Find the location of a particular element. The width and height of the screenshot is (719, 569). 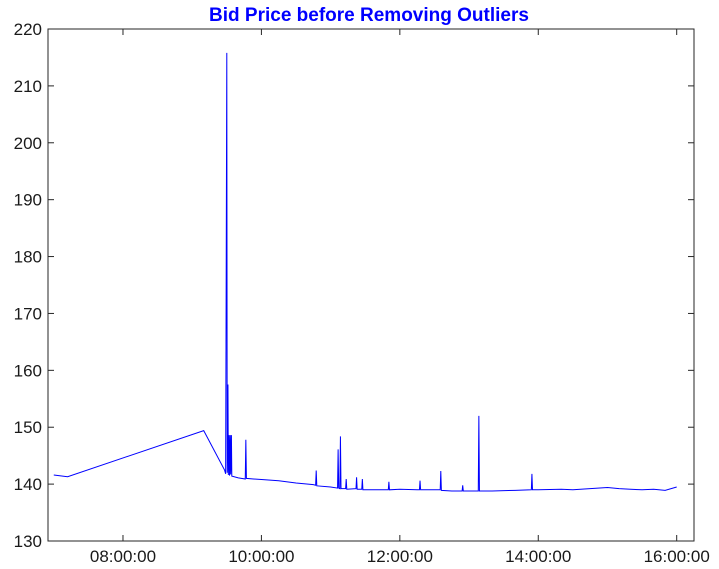

y-tick-label: 140 is located at coordinates (28, 484).